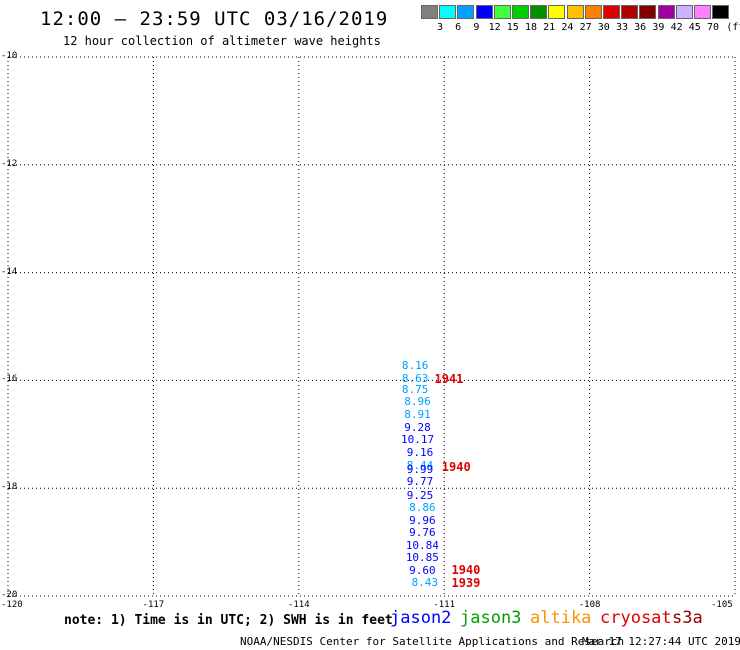  What do you see at coordinates (298, 605) in the screenshot?
I see `lon-tick-label: -114` at bounding box center [298, 605].